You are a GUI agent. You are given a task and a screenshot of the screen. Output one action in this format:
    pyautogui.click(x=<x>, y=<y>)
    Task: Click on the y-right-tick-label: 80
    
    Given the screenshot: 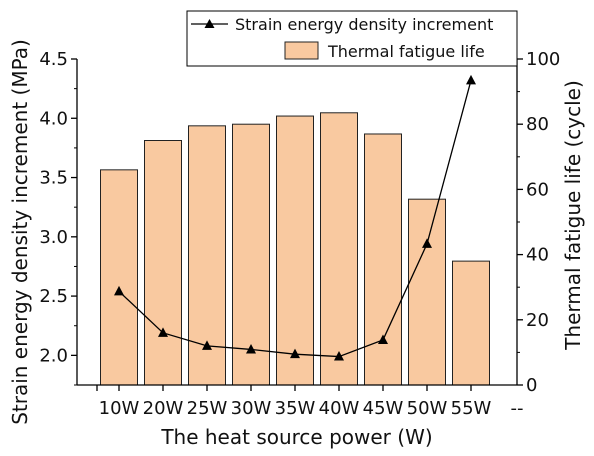 What is the action you would take?
    pyautogui.click(x=537, y=124)
    